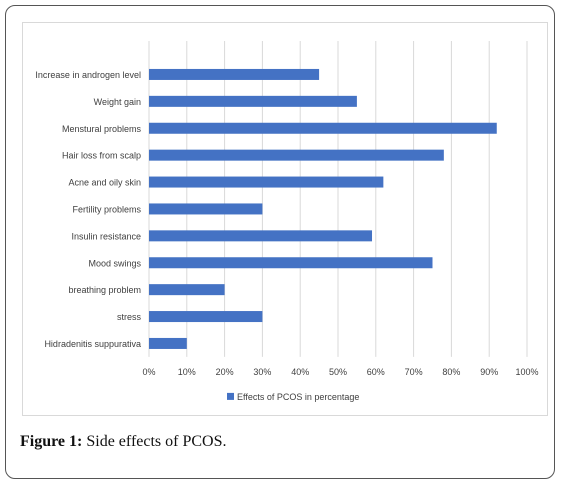  I want to click on x-tick-label: 50%, so click(338, 372).